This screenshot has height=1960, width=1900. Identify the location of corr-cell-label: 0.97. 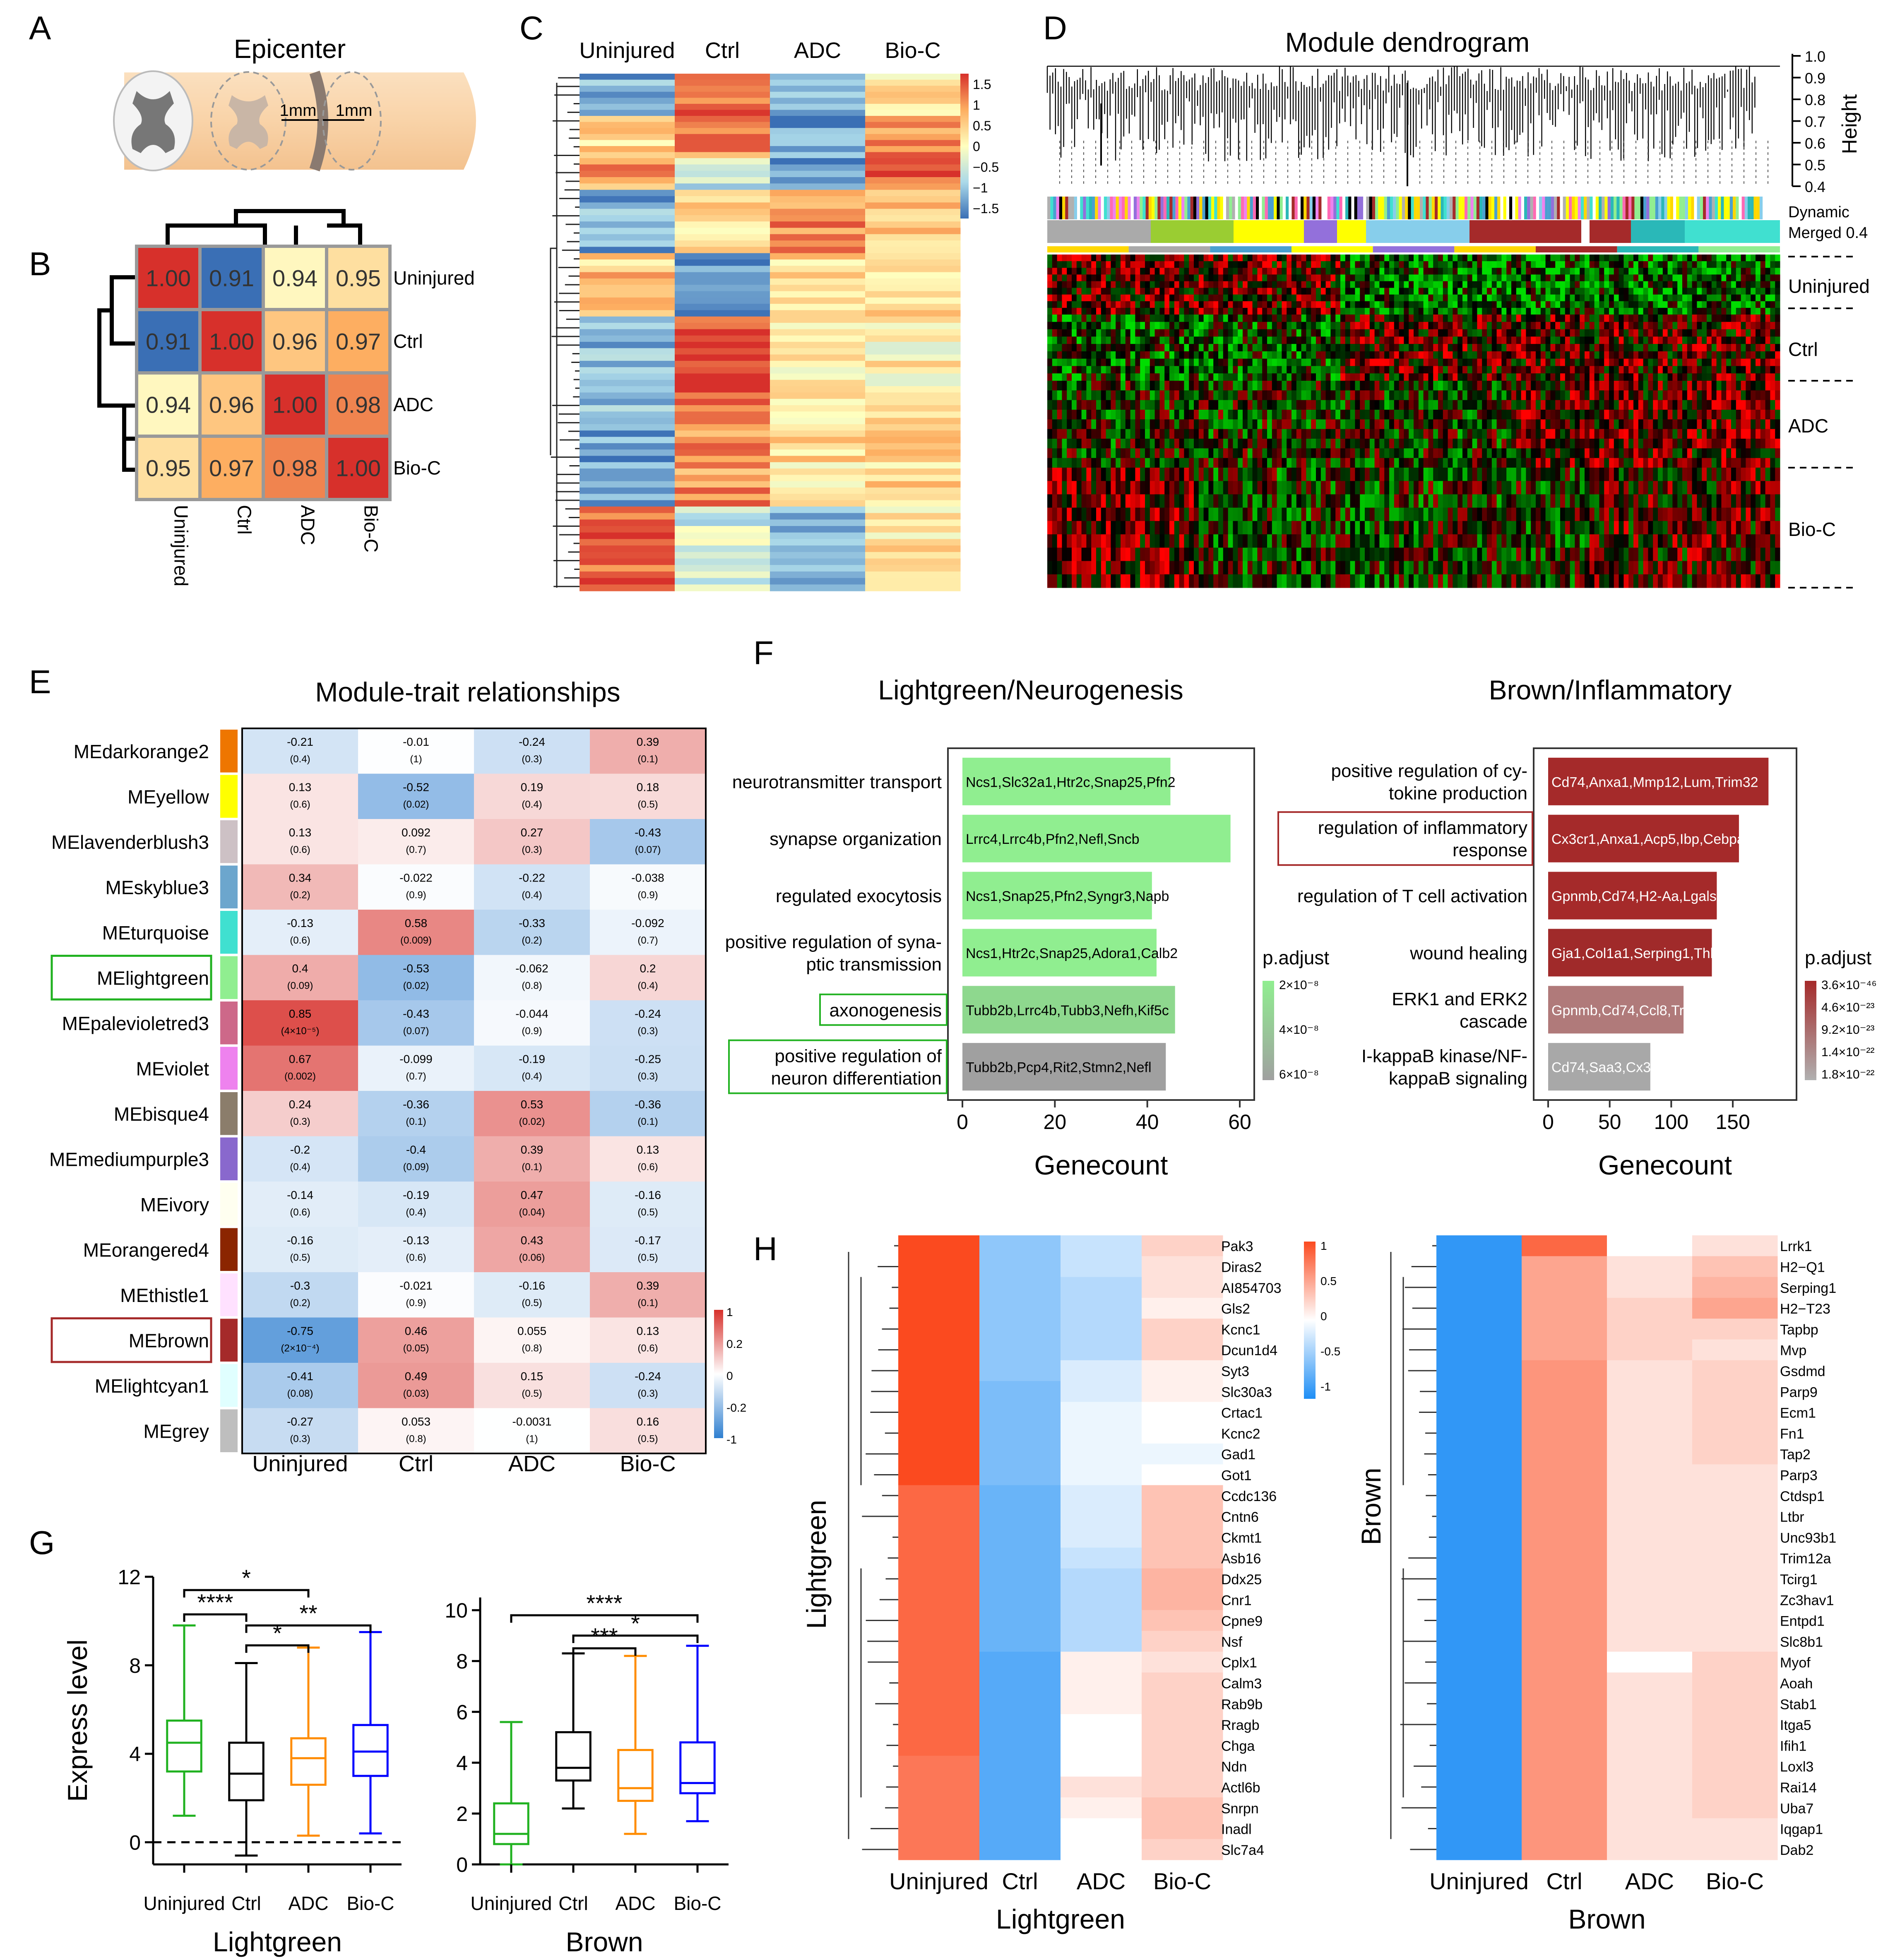
(232, 468).